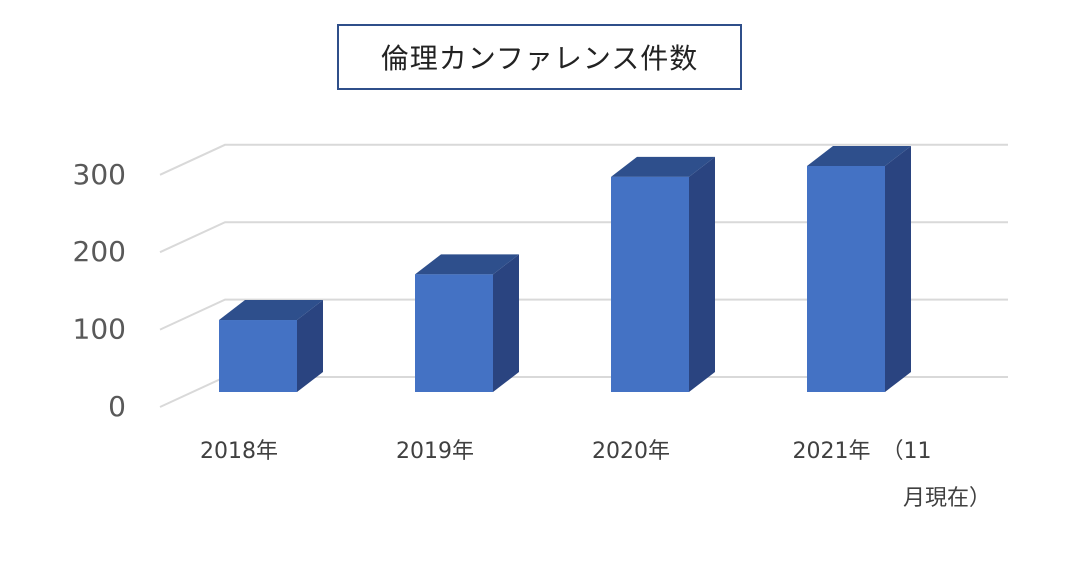 The width and height of the screenshot is (1080, 573). I want to click on x-tick-label: 2019年, so click(435, 451).